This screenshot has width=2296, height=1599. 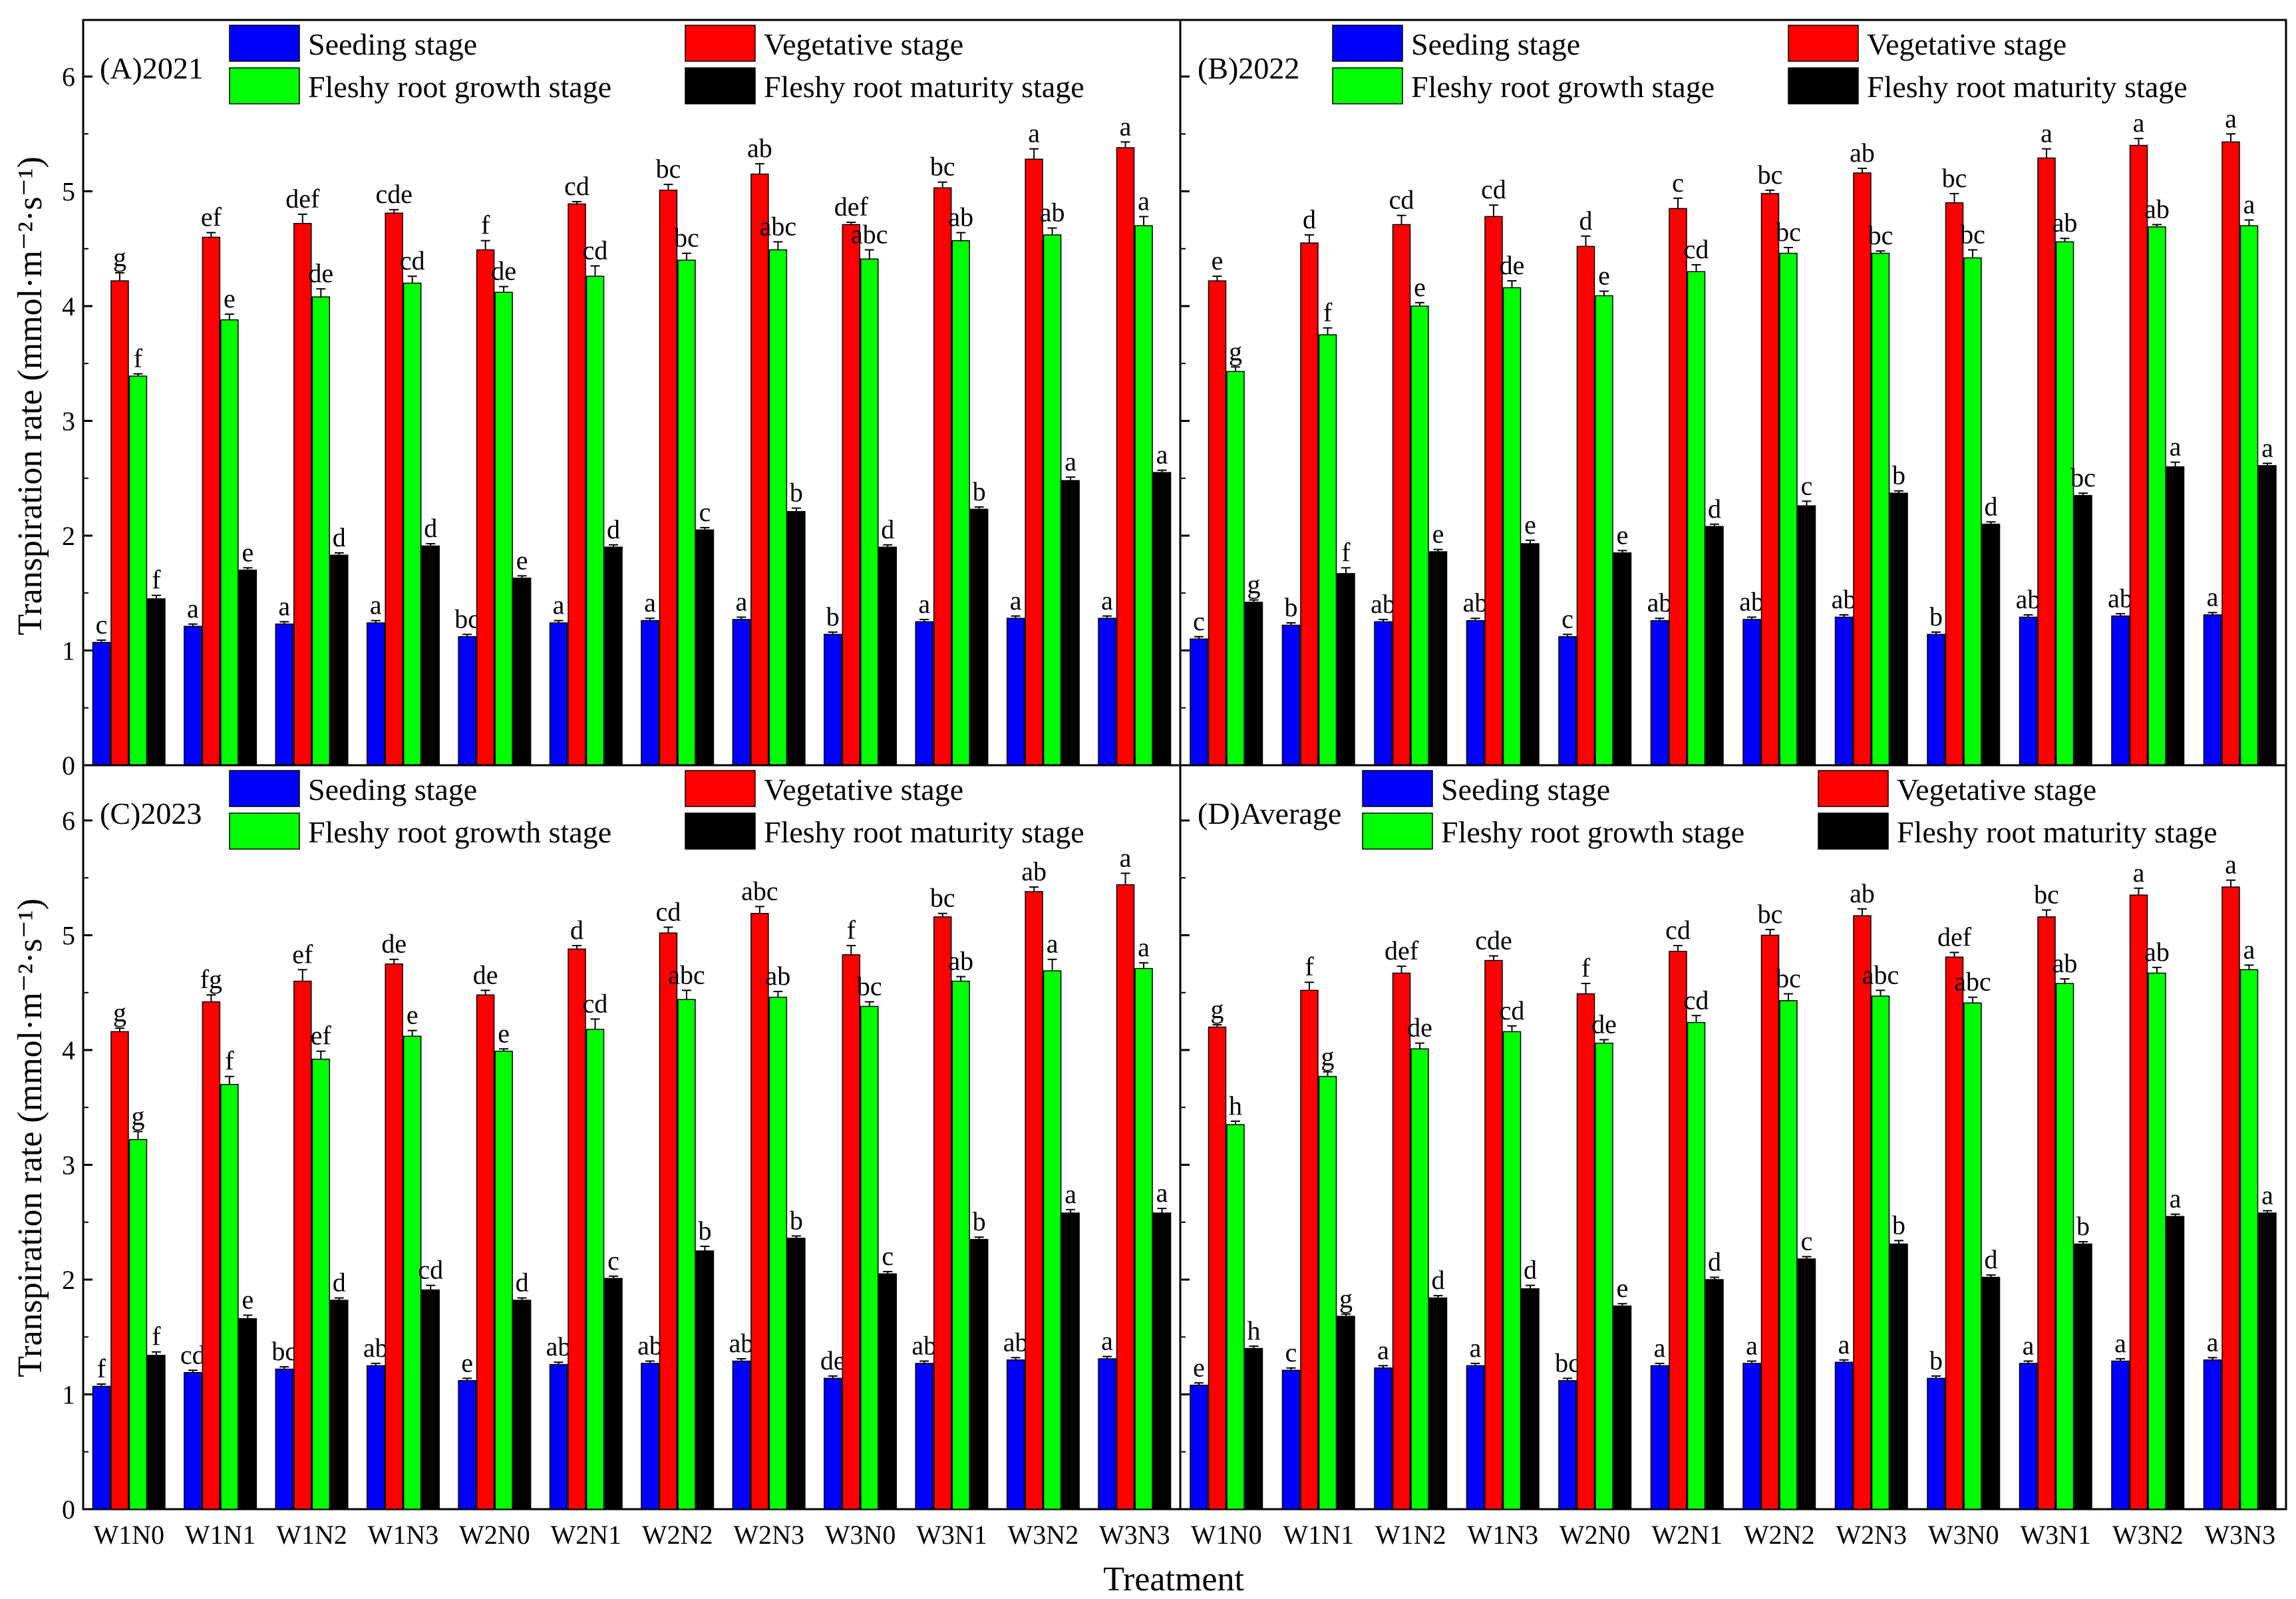 What do you see at coordinates (2028, 691) in the screenshot?
I see `bar-seeding-stage-w3n1` at bounding box center [2028, 691].